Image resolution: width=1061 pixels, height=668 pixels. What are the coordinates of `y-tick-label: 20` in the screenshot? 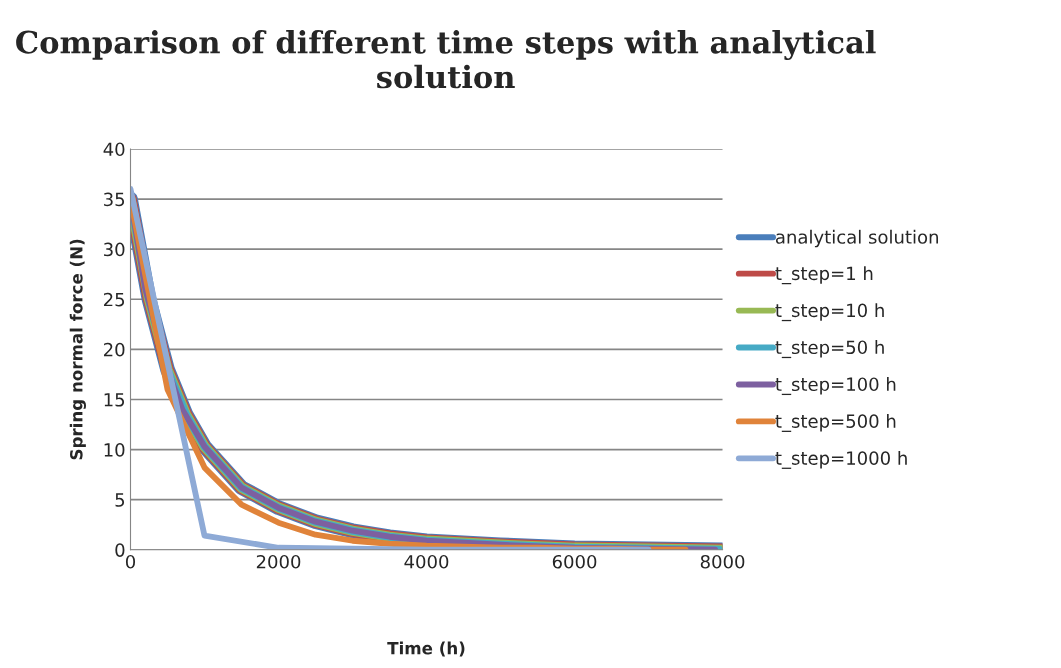 It's located at (114, 349).